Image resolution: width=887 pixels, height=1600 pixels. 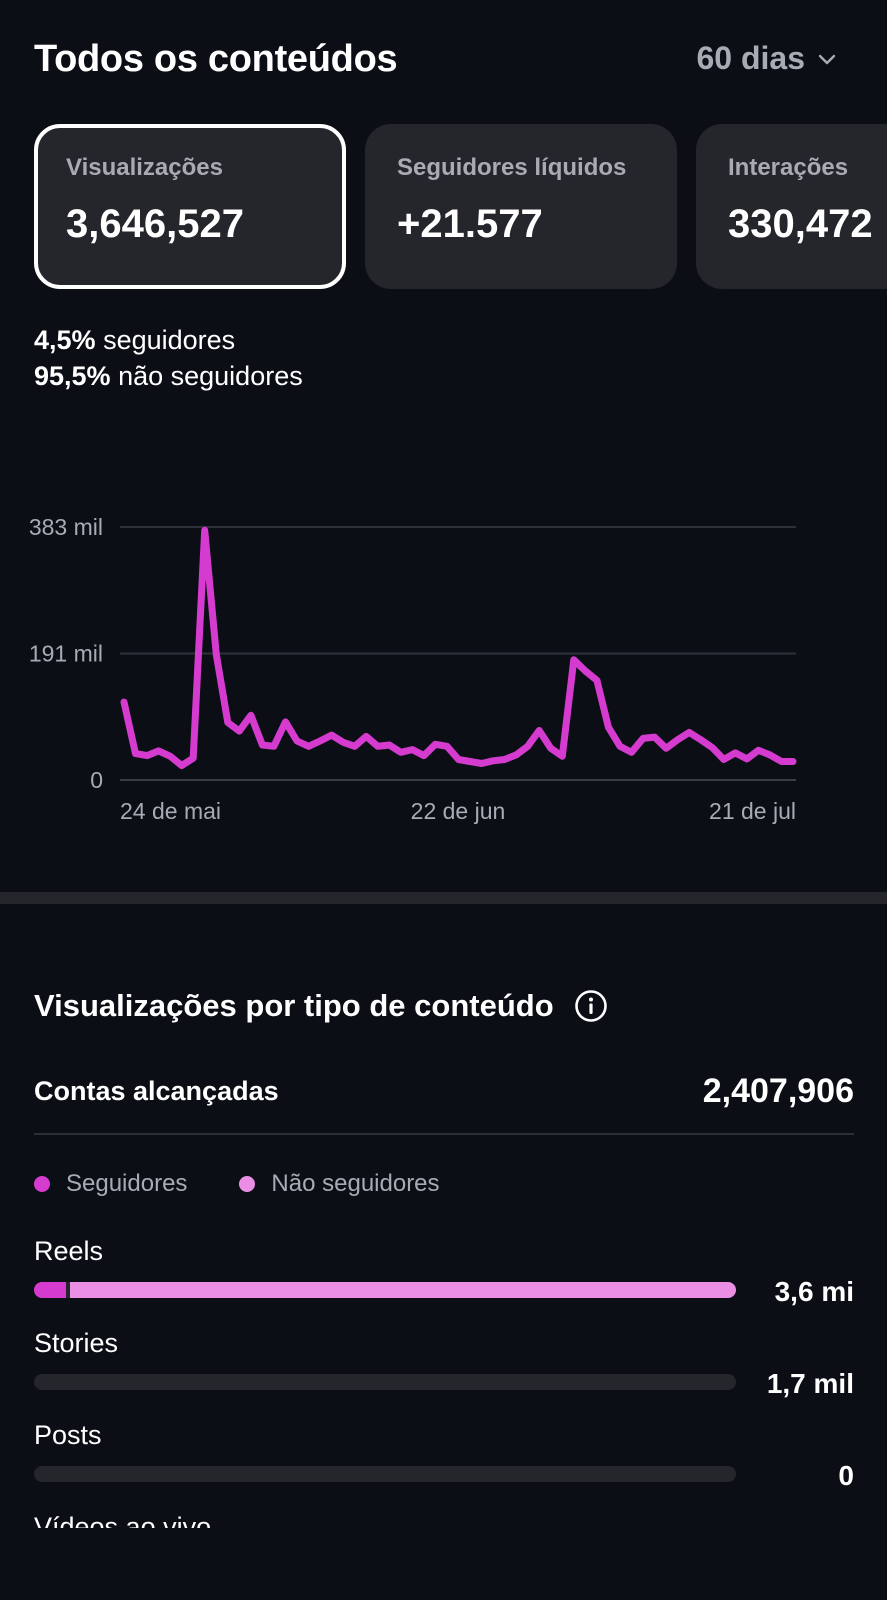 I want to click on legend: Seguidores Não seguidores, so click(x=237, y=1184).